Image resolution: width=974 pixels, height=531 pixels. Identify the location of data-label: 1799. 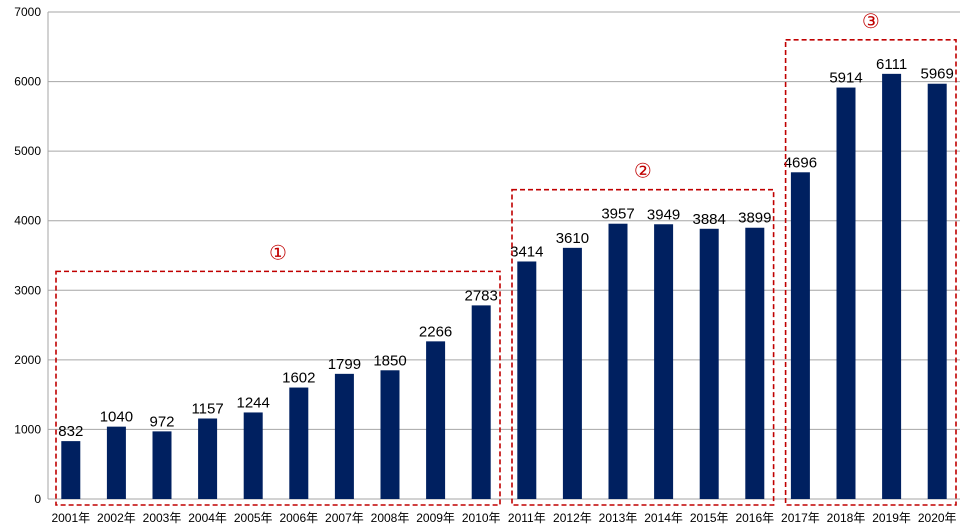
(344, 364).